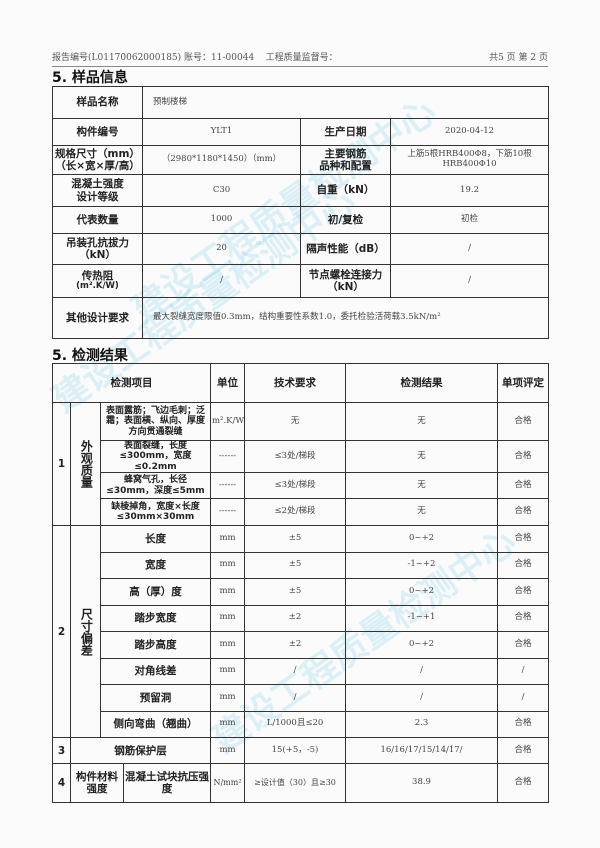  I want to click on requirement: 无, so click(295, 421).